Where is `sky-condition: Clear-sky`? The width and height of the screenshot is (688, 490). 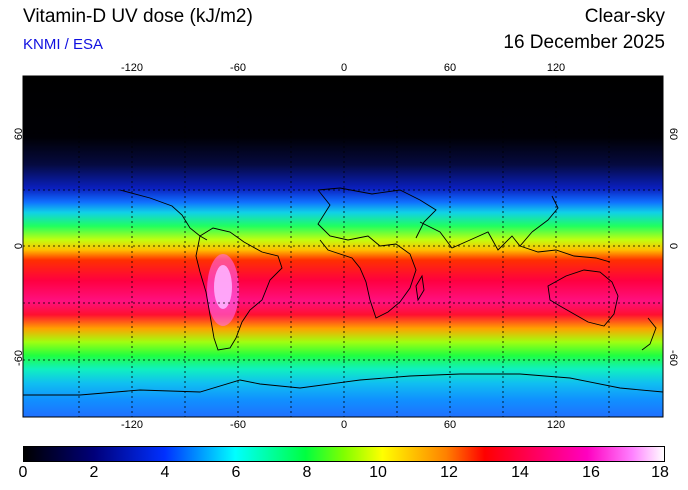 sky-condition: Clear-sky is located at coordinates (624, 16).